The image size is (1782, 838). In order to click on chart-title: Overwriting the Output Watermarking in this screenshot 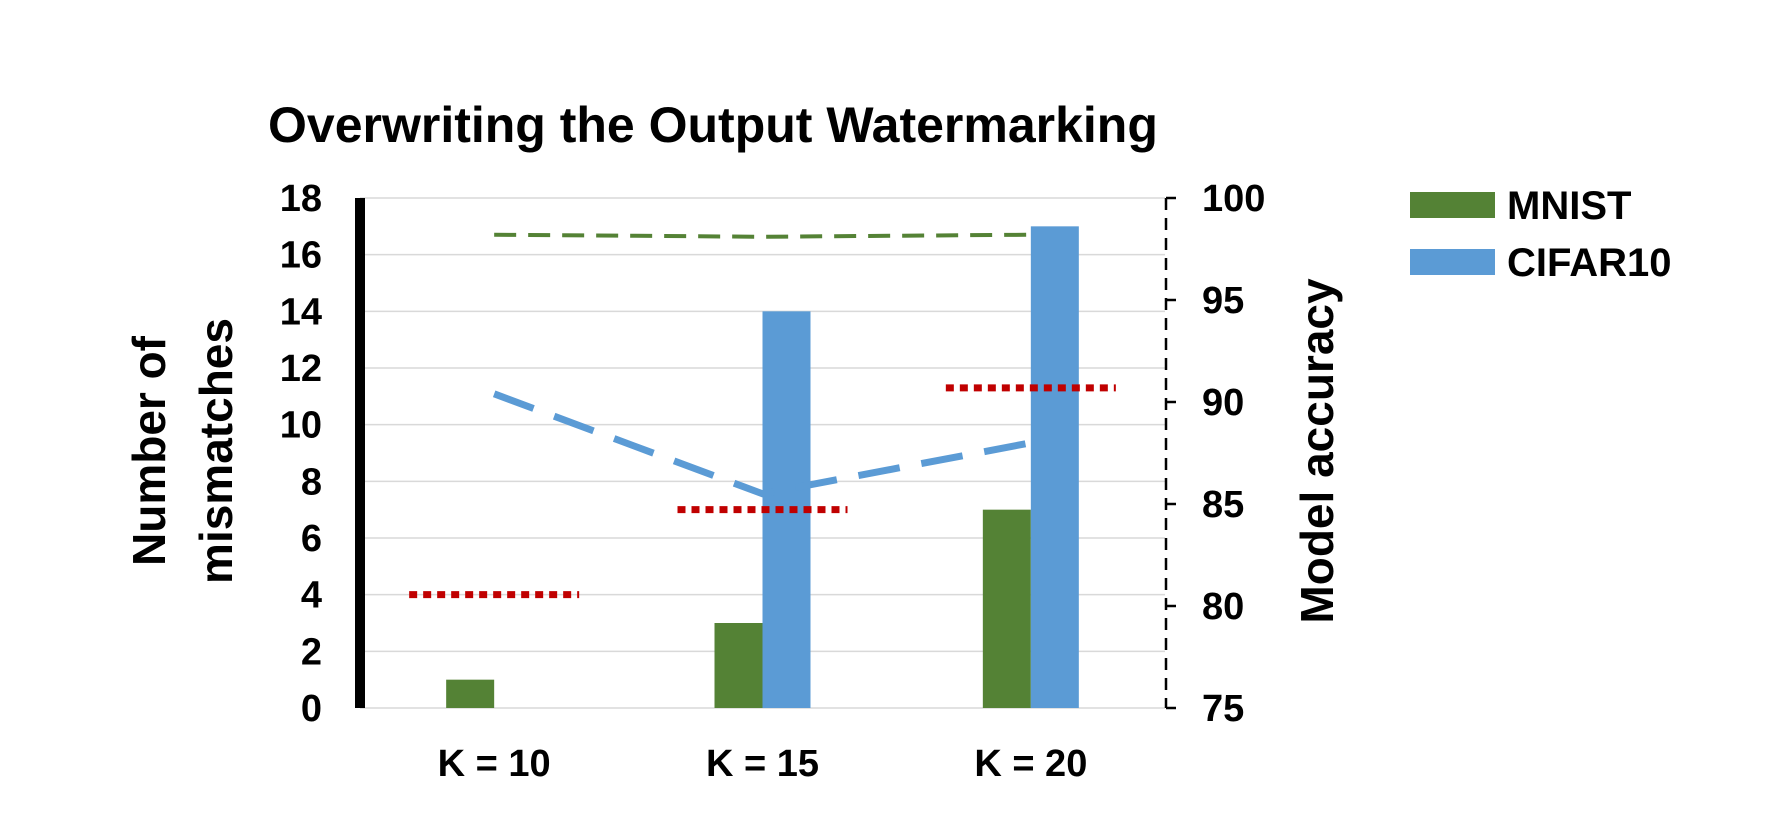, I will do `click(713, 125)`.